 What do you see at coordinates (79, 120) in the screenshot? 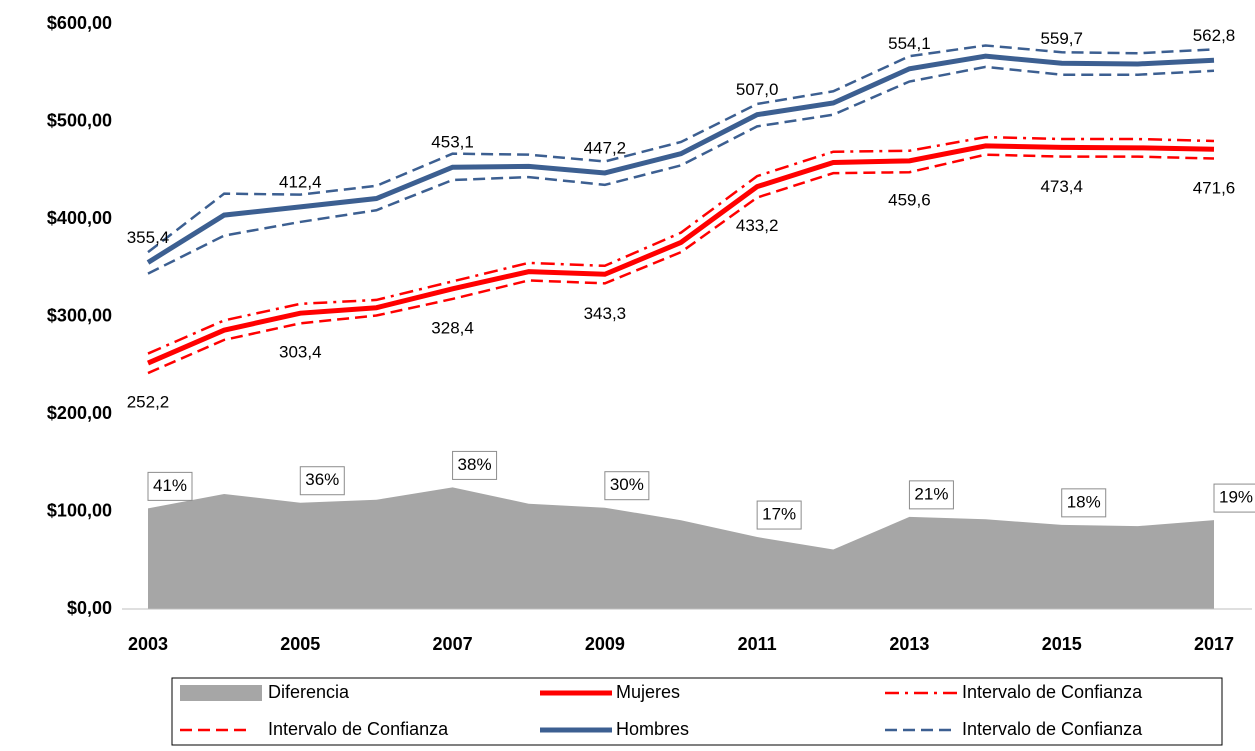
I see `y-tick-label: $500,00` at bounding box center [79, 120].